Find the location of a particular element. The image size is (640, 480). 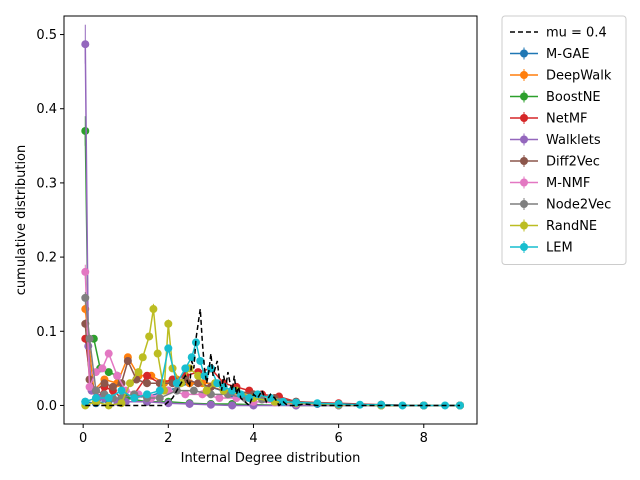

y-axis-label: cumulative distribution is located at coordinates (21, 220).